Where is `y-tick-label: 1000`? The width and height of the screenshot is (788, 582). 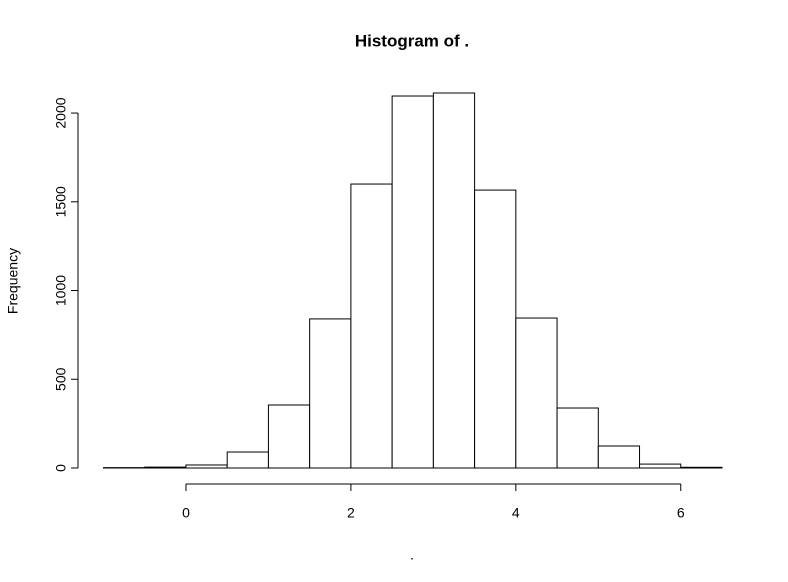
y-tick-label: 1000 is located at coordinates (61, 290).